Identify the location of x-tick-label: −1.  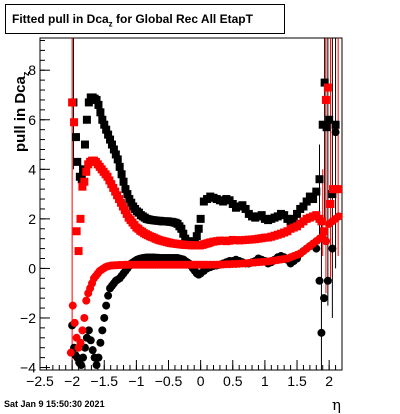
(136, 381).